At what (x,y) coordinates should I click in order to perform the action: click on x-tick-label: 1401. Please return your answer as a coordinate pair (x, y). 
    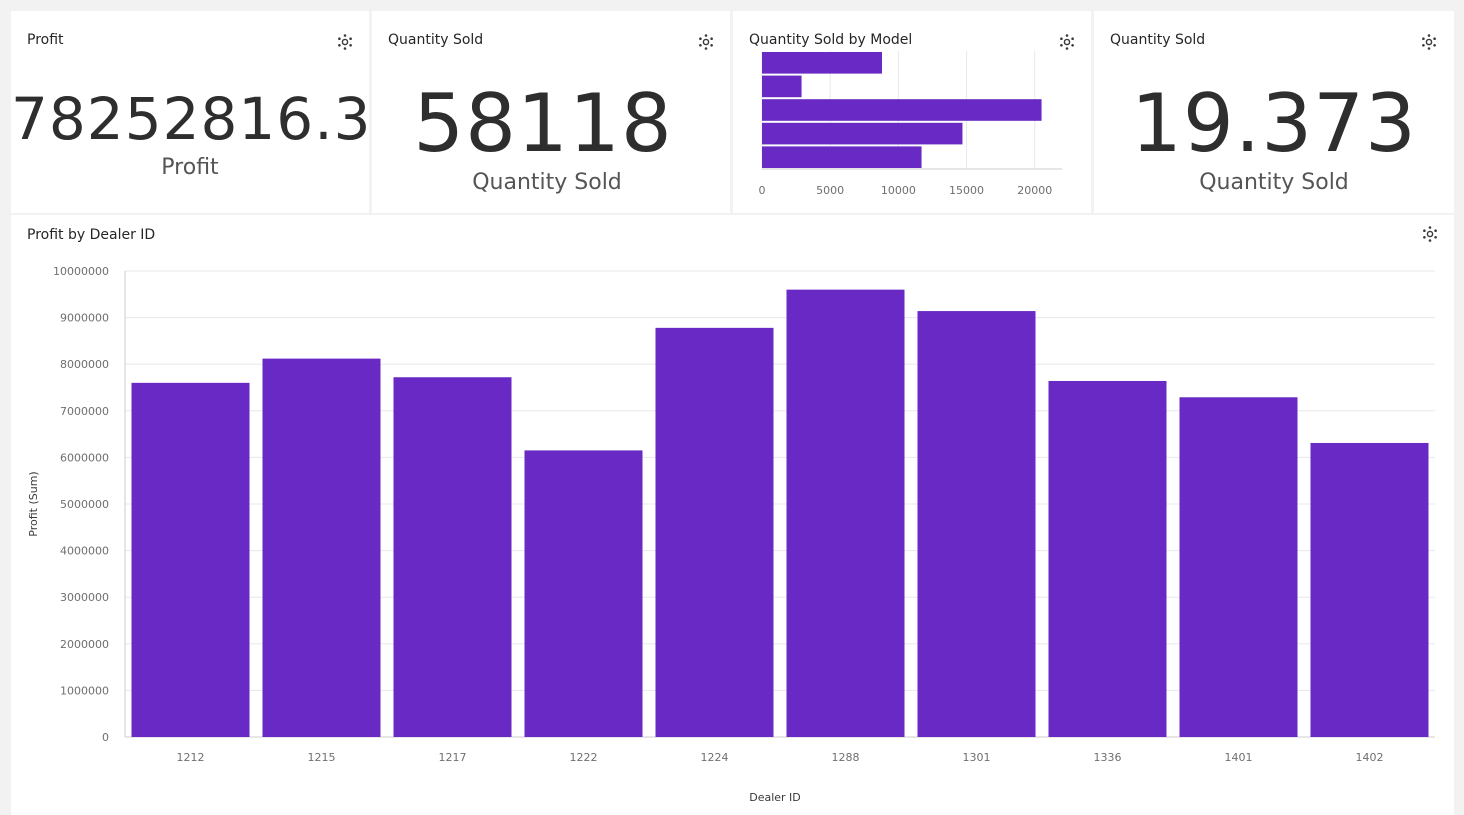
    Looking at the image, I should click on (1239, 757).